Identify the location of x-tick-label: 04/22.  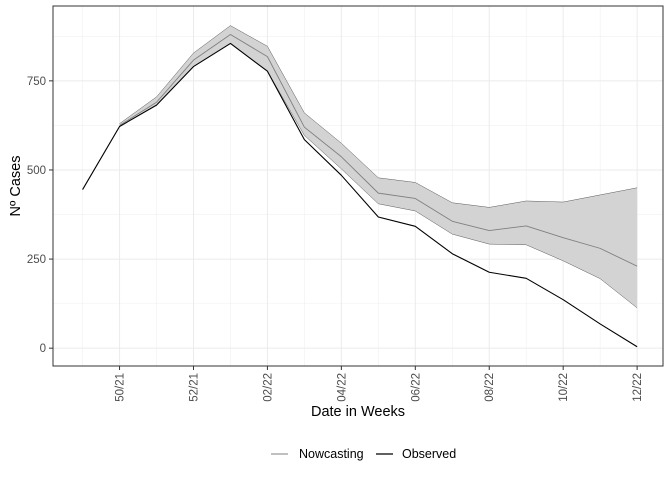
(342, 387).